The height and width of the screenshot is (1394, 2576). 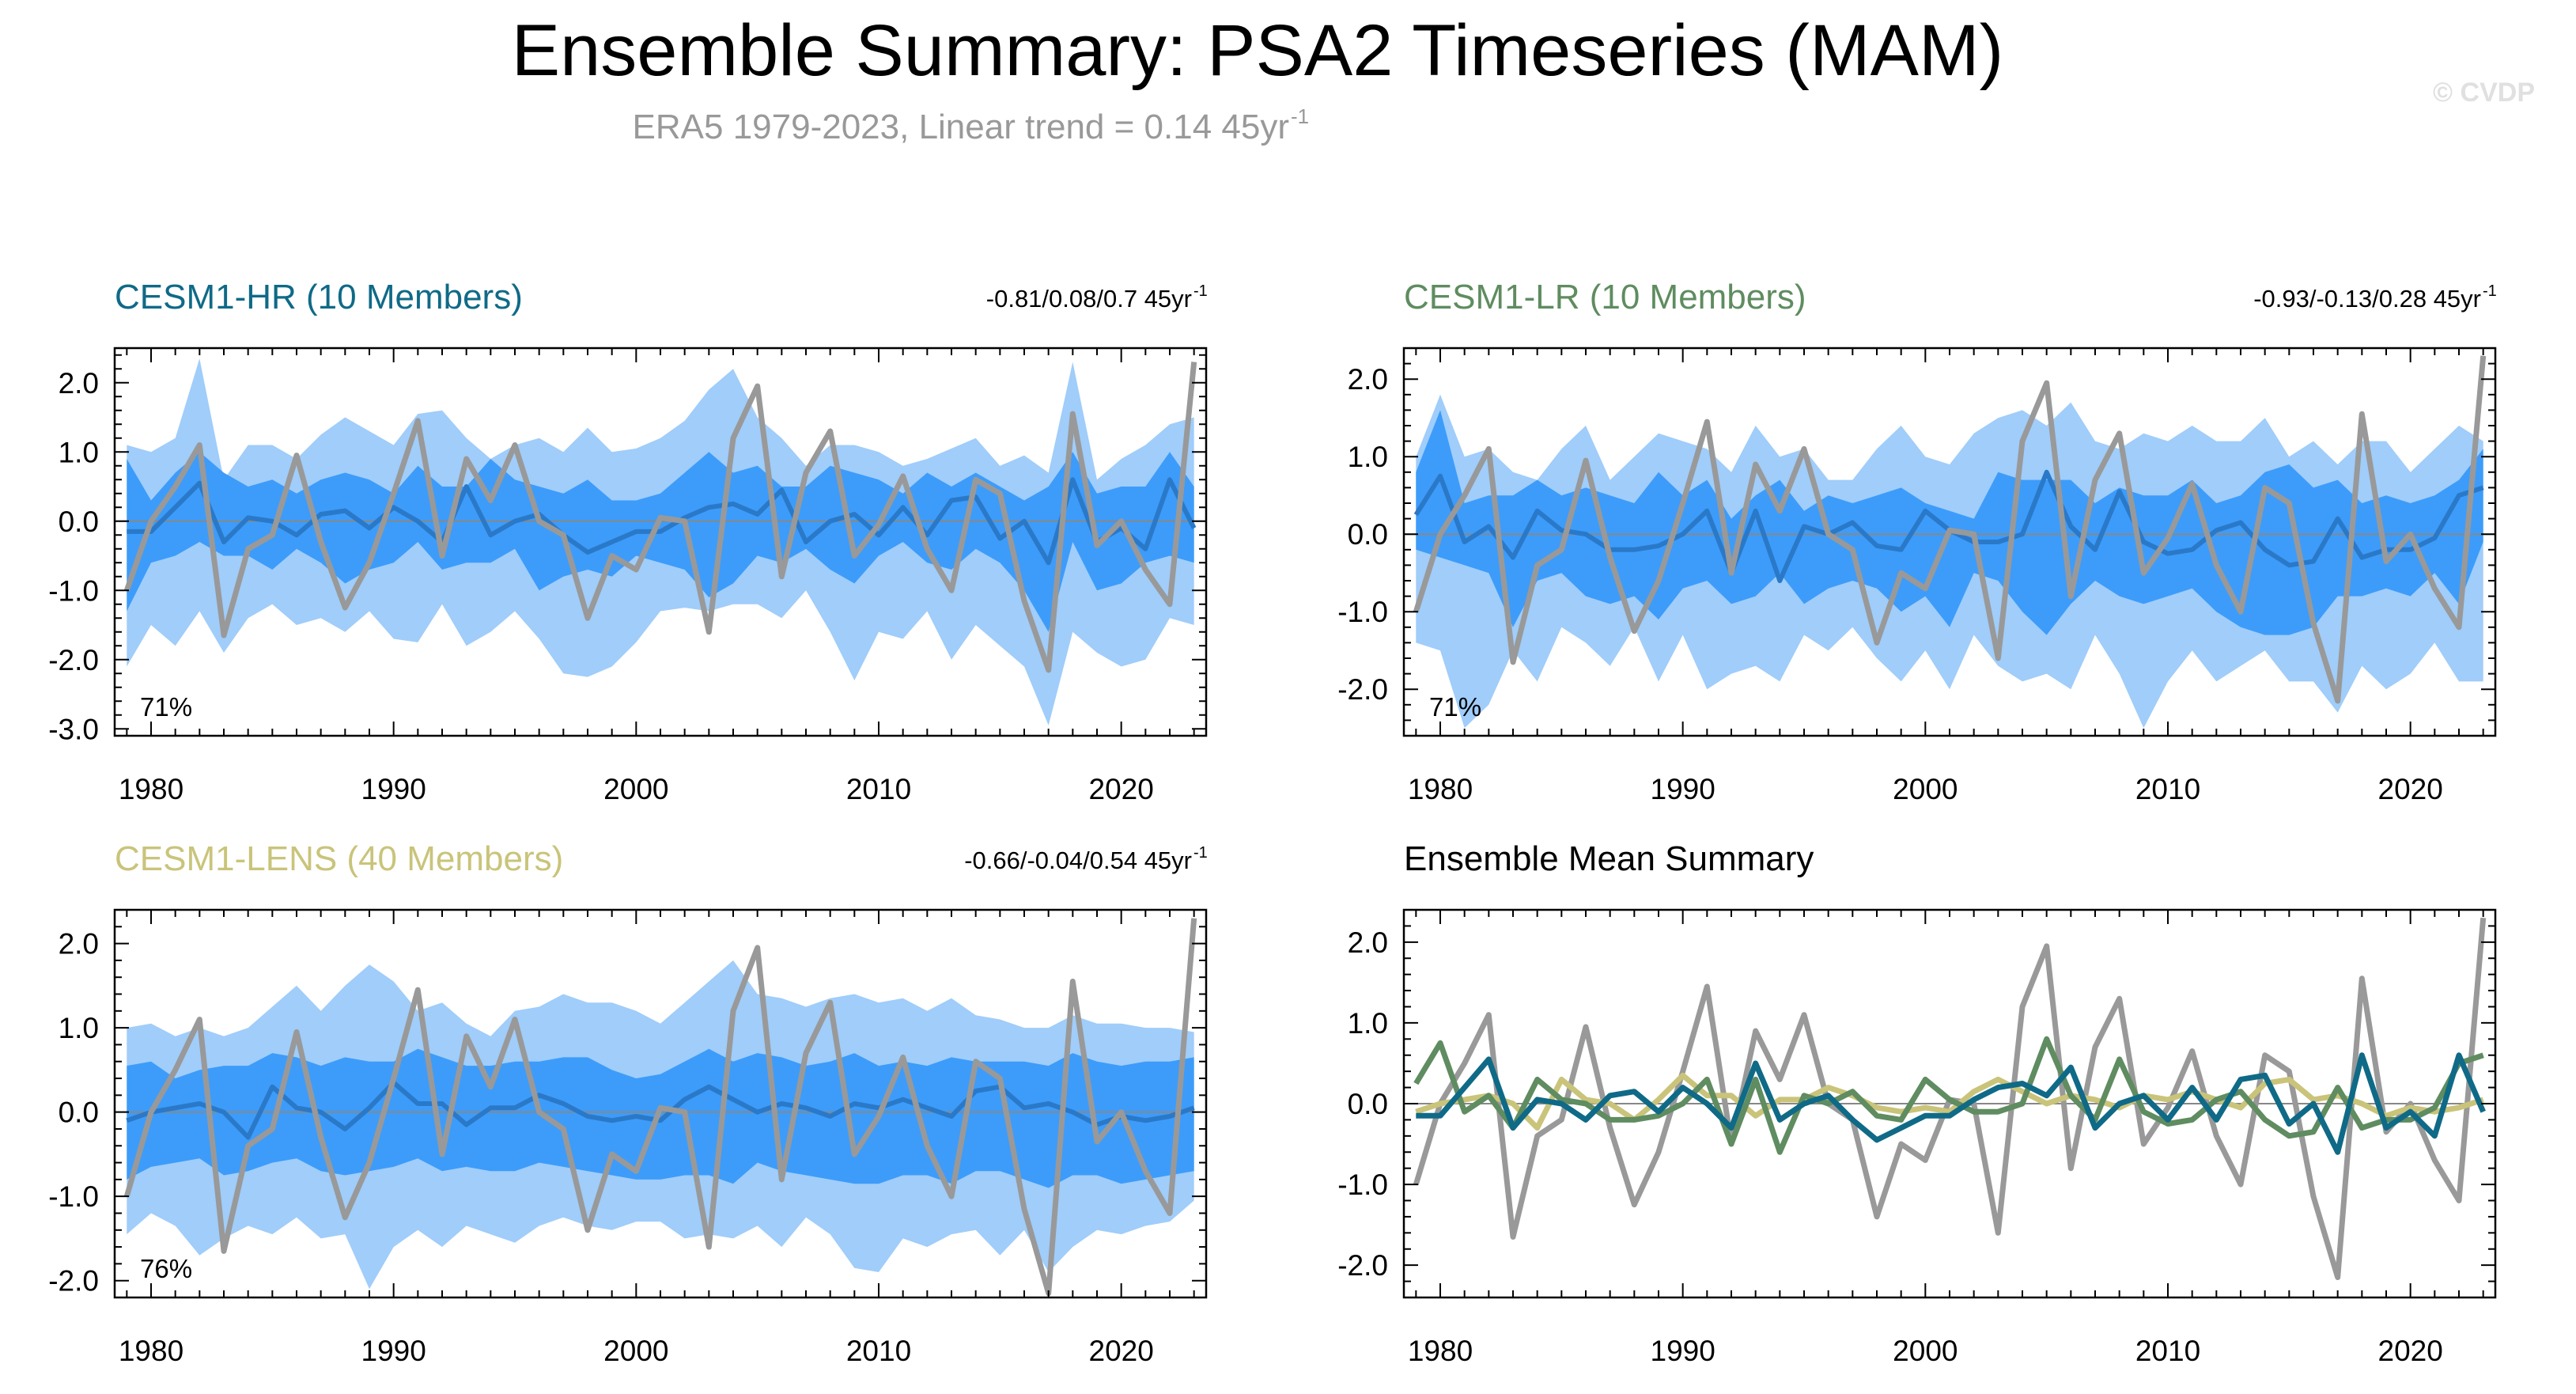 What do you see at coordinates (961, 127) in the screenshot?
I see `figure-subtitle: ERA5 1979-2023, Linear trend = 0.14 45yr` at bounding box center [961, 127].